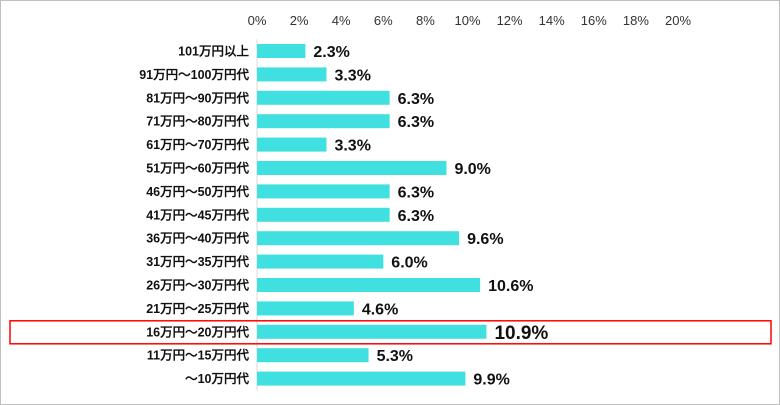 This screenshot has width=780, height=405. I want to click on category-label: ～10万円代, so click(217, 378).